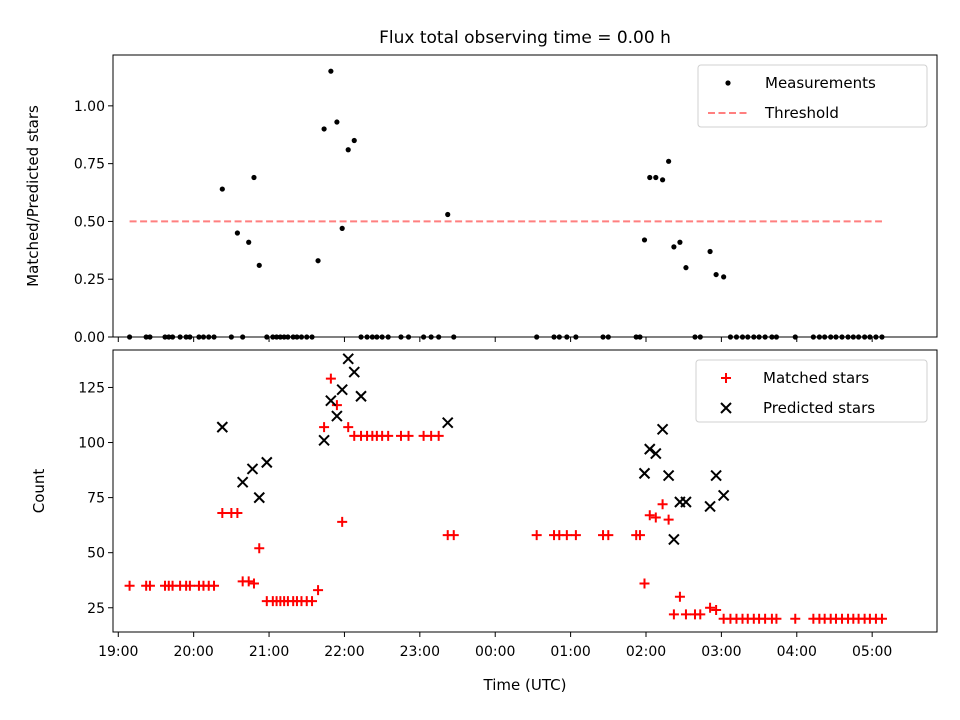 The width and height of the screenshot is (960, 720). I want to click on y-tick-label: 100, so click(91, 444).